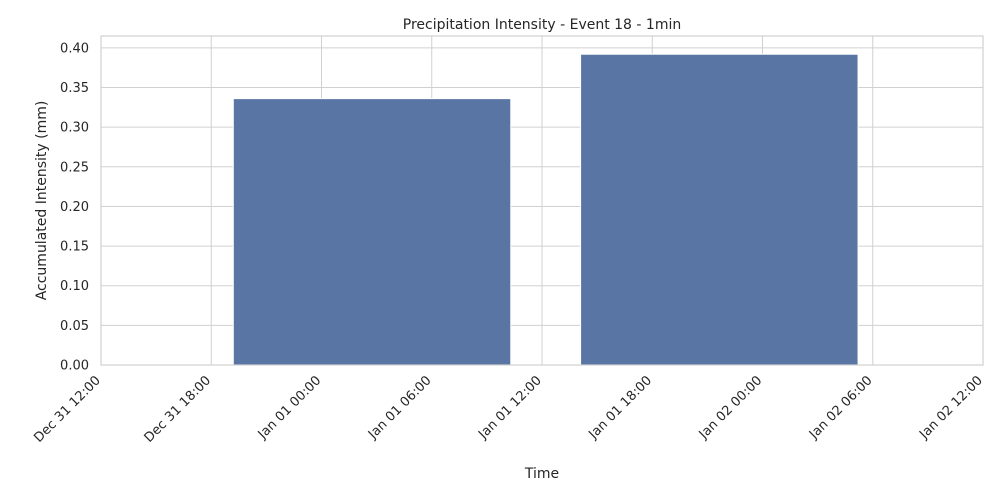 The height and width of the screenshot is (500, 1000). What do you see at coordinates (74, 286) in the screenshot?
I see `y-tick-label: 0.10` at bounding box center [74, 286].